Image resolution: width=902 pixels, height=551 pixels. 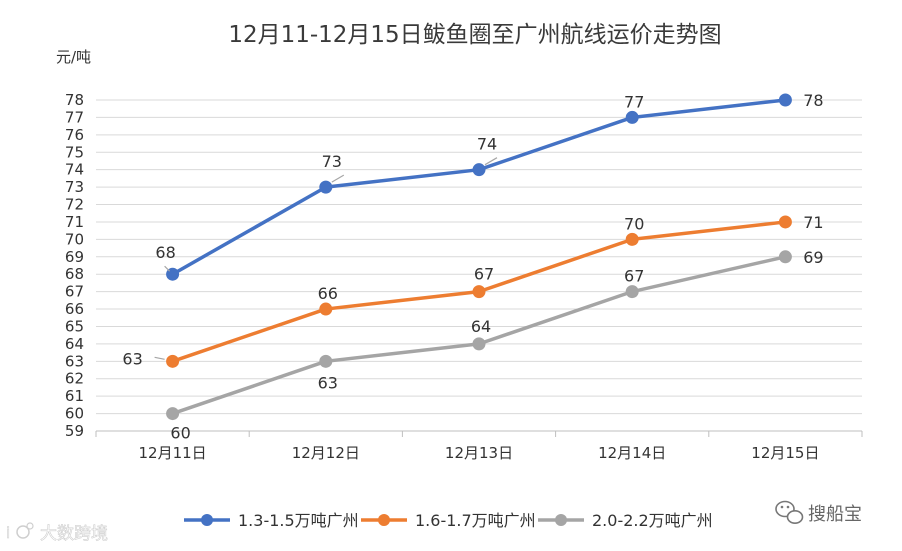 What do you see at coordinates (474, 35) in the screenshot?
I see `chart-title: 12月11-12月15日鲅鱼圈至广州航线运价走势图` at bounding box center [474, 35].